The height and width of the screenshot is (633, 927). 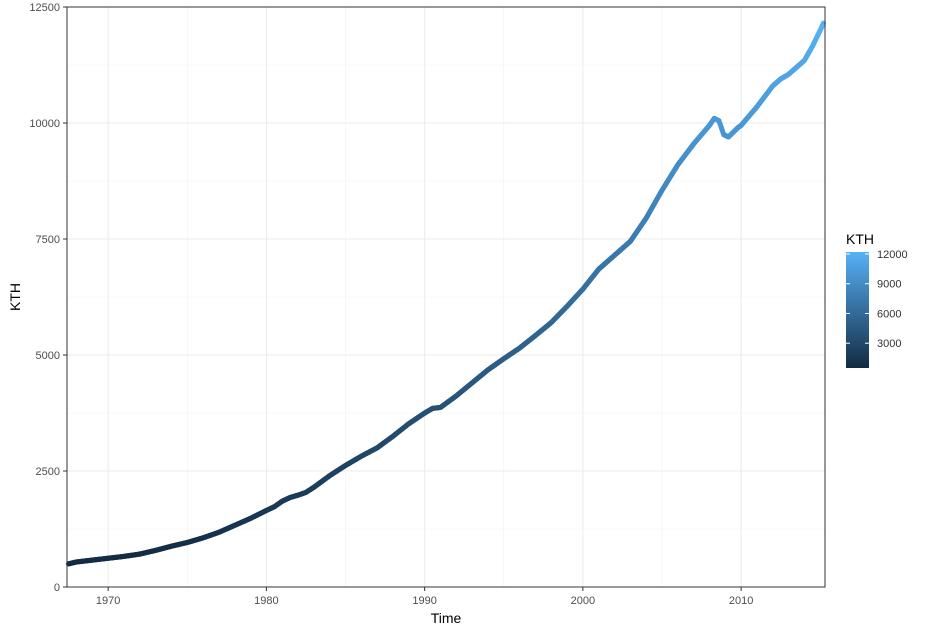 What do you see at coordinates (48, 240) in the screenshot?
I see `y-tick-label: 7500` at bounding box center [48, 240].